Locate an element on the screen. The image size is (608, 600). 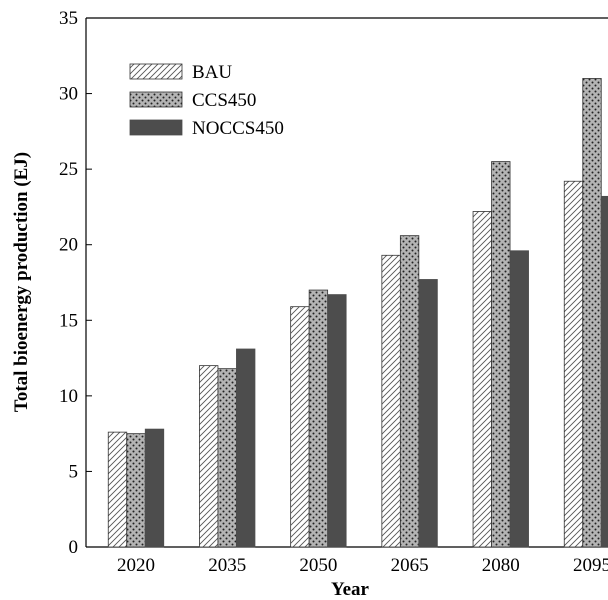
x-axis-title: Year is located at coordinates (350, 589).